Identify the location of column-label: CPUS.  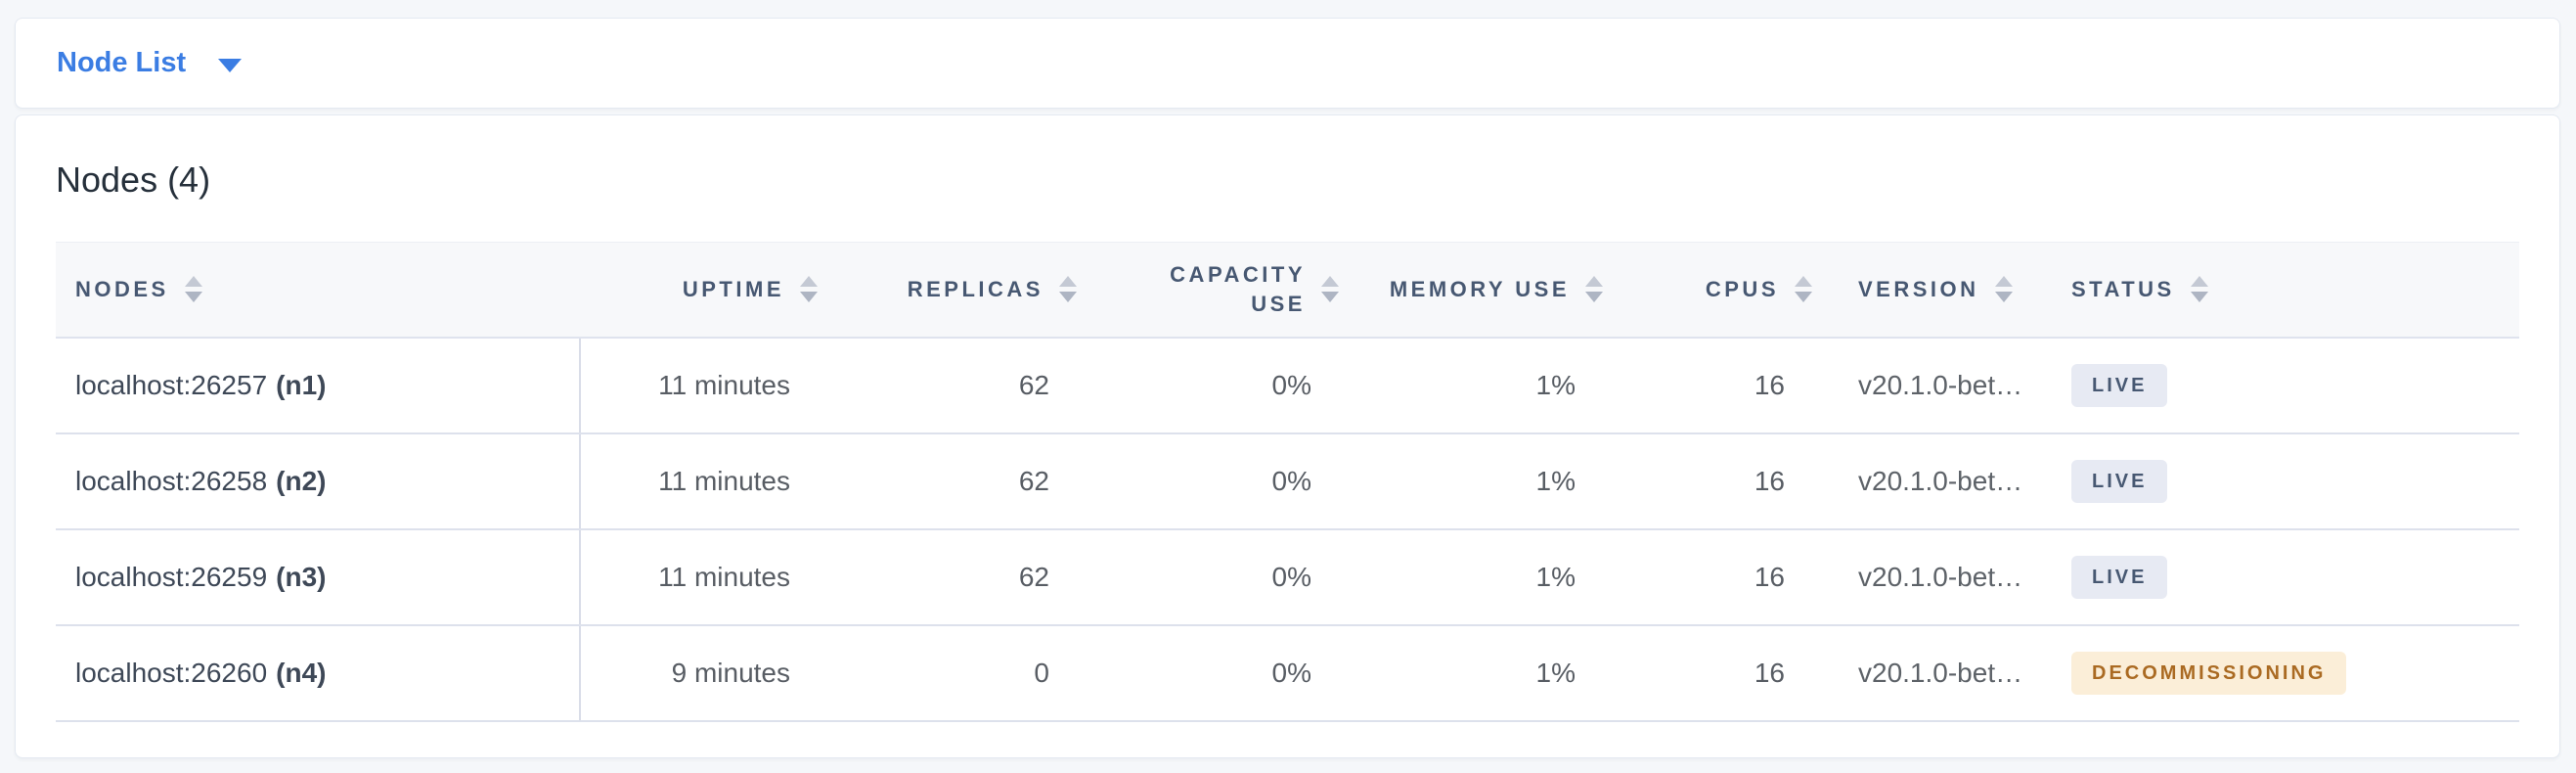
(1742, 289).